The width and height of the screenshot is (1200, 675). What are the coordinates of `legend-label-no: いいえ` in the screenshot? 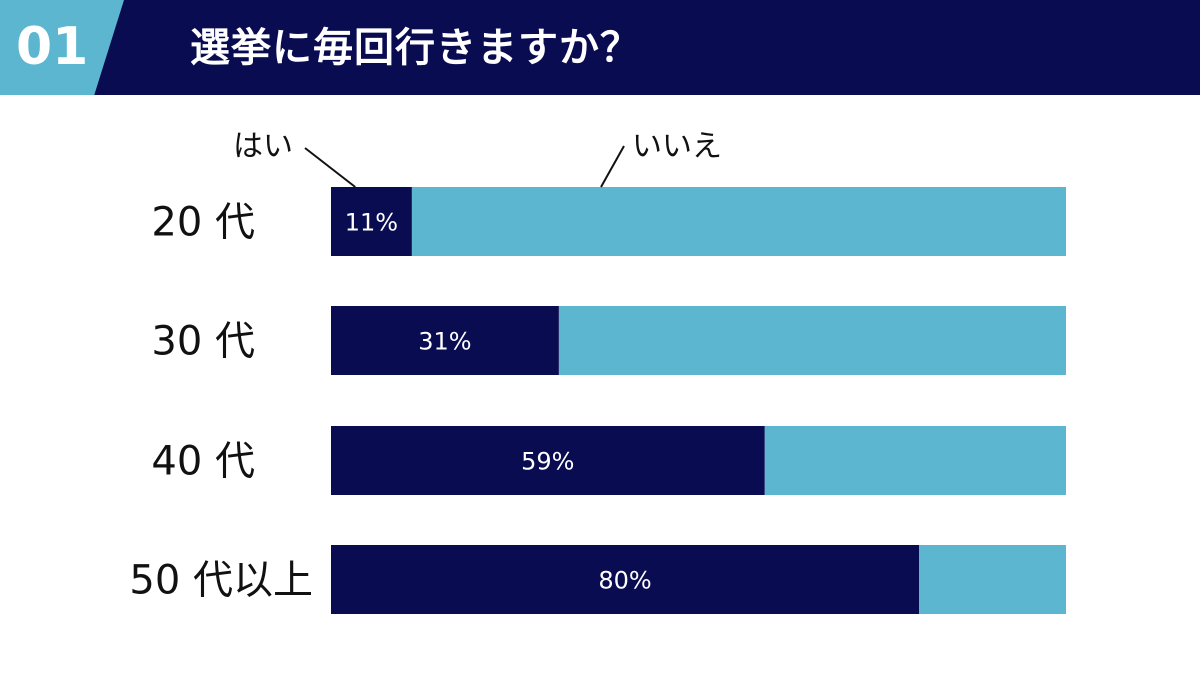 It's located at (677, 146).